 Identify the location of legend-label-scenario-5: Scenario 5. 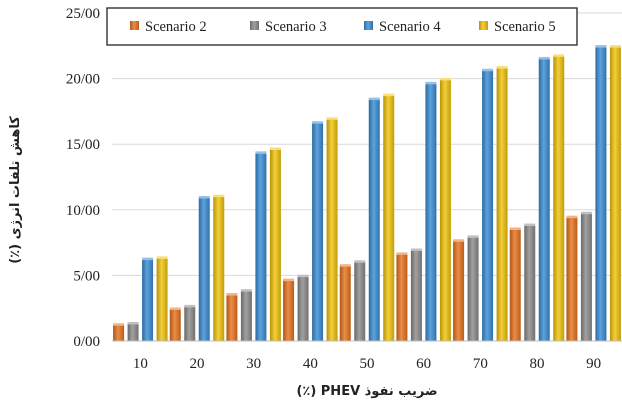
(525, 27).